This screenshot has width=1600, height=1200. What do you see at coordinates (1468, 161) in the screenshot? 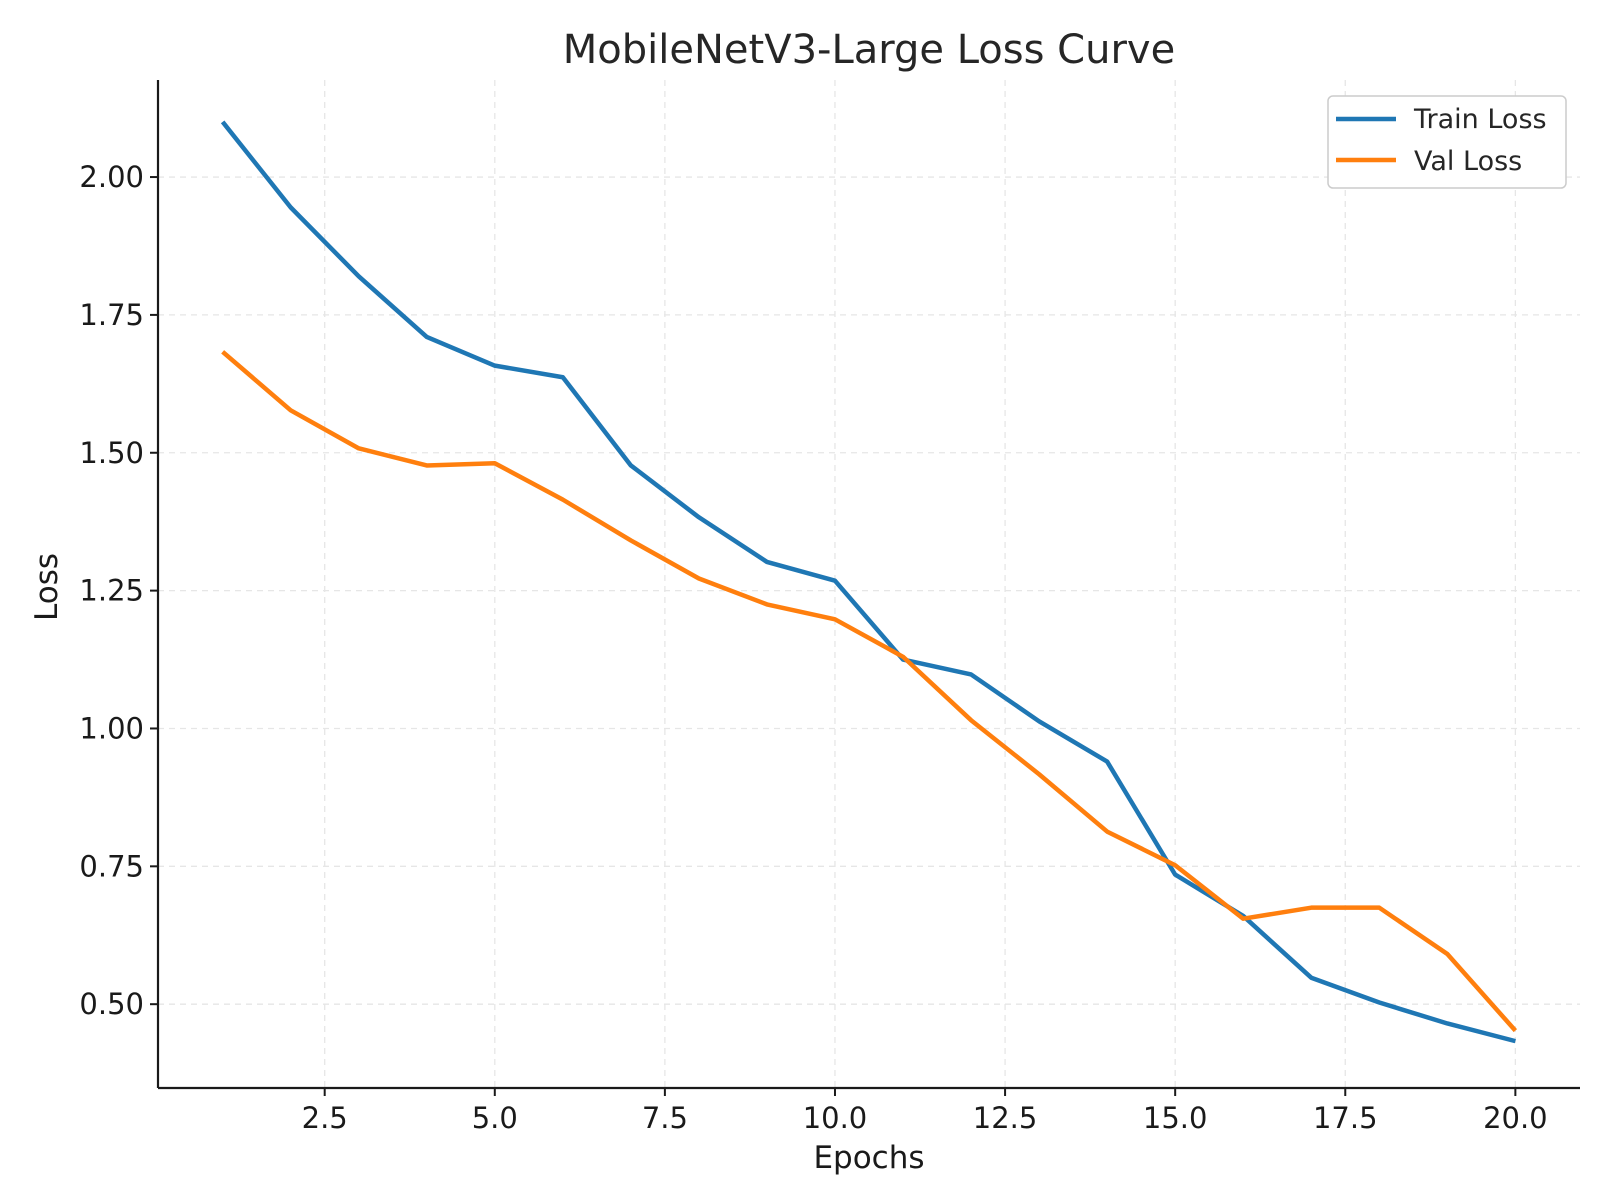
I see `legend-label-val-loss: Val Loss` at bounding box center [1468, 161].